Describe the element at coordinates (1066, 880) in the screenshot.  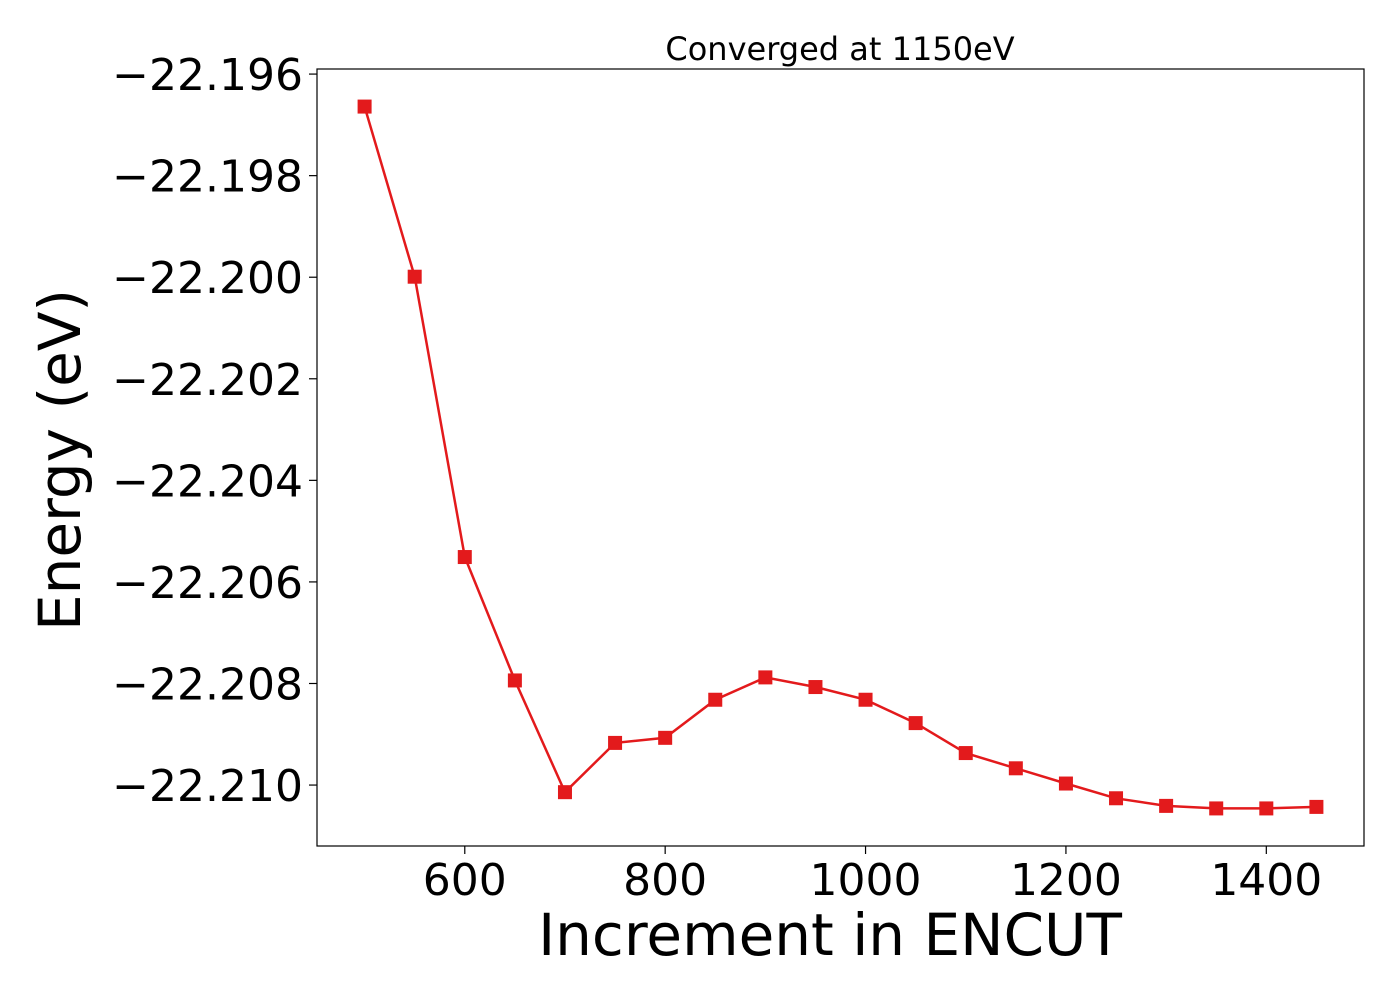
I see `x-tick-label: 1200` at that location.